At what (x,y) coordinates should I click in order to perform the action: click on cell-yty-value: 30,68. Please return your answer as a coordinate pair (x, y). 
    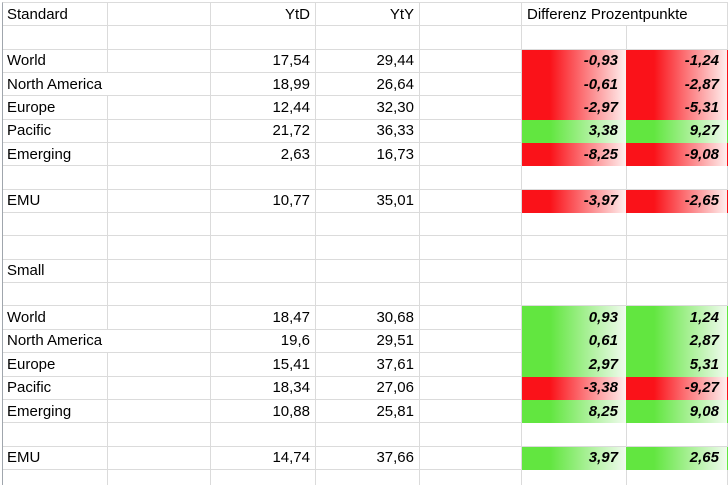
    Looking at the image, I should click on (368, 318).